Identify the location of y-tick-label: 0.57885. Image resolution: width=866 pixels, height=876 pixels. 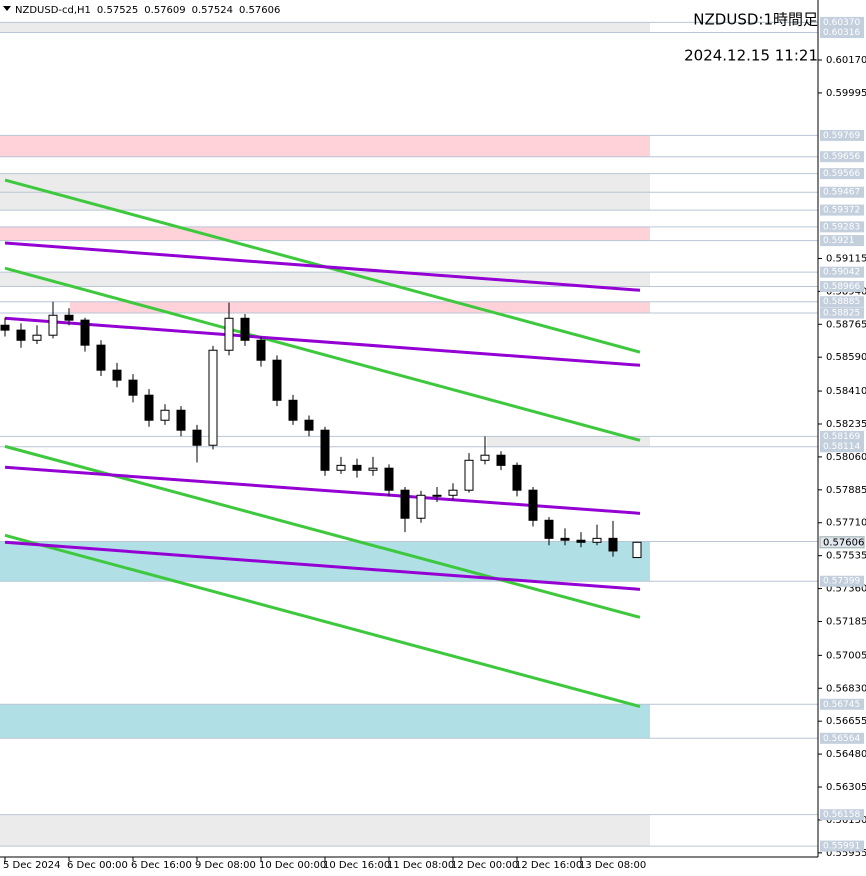
(846, 490).